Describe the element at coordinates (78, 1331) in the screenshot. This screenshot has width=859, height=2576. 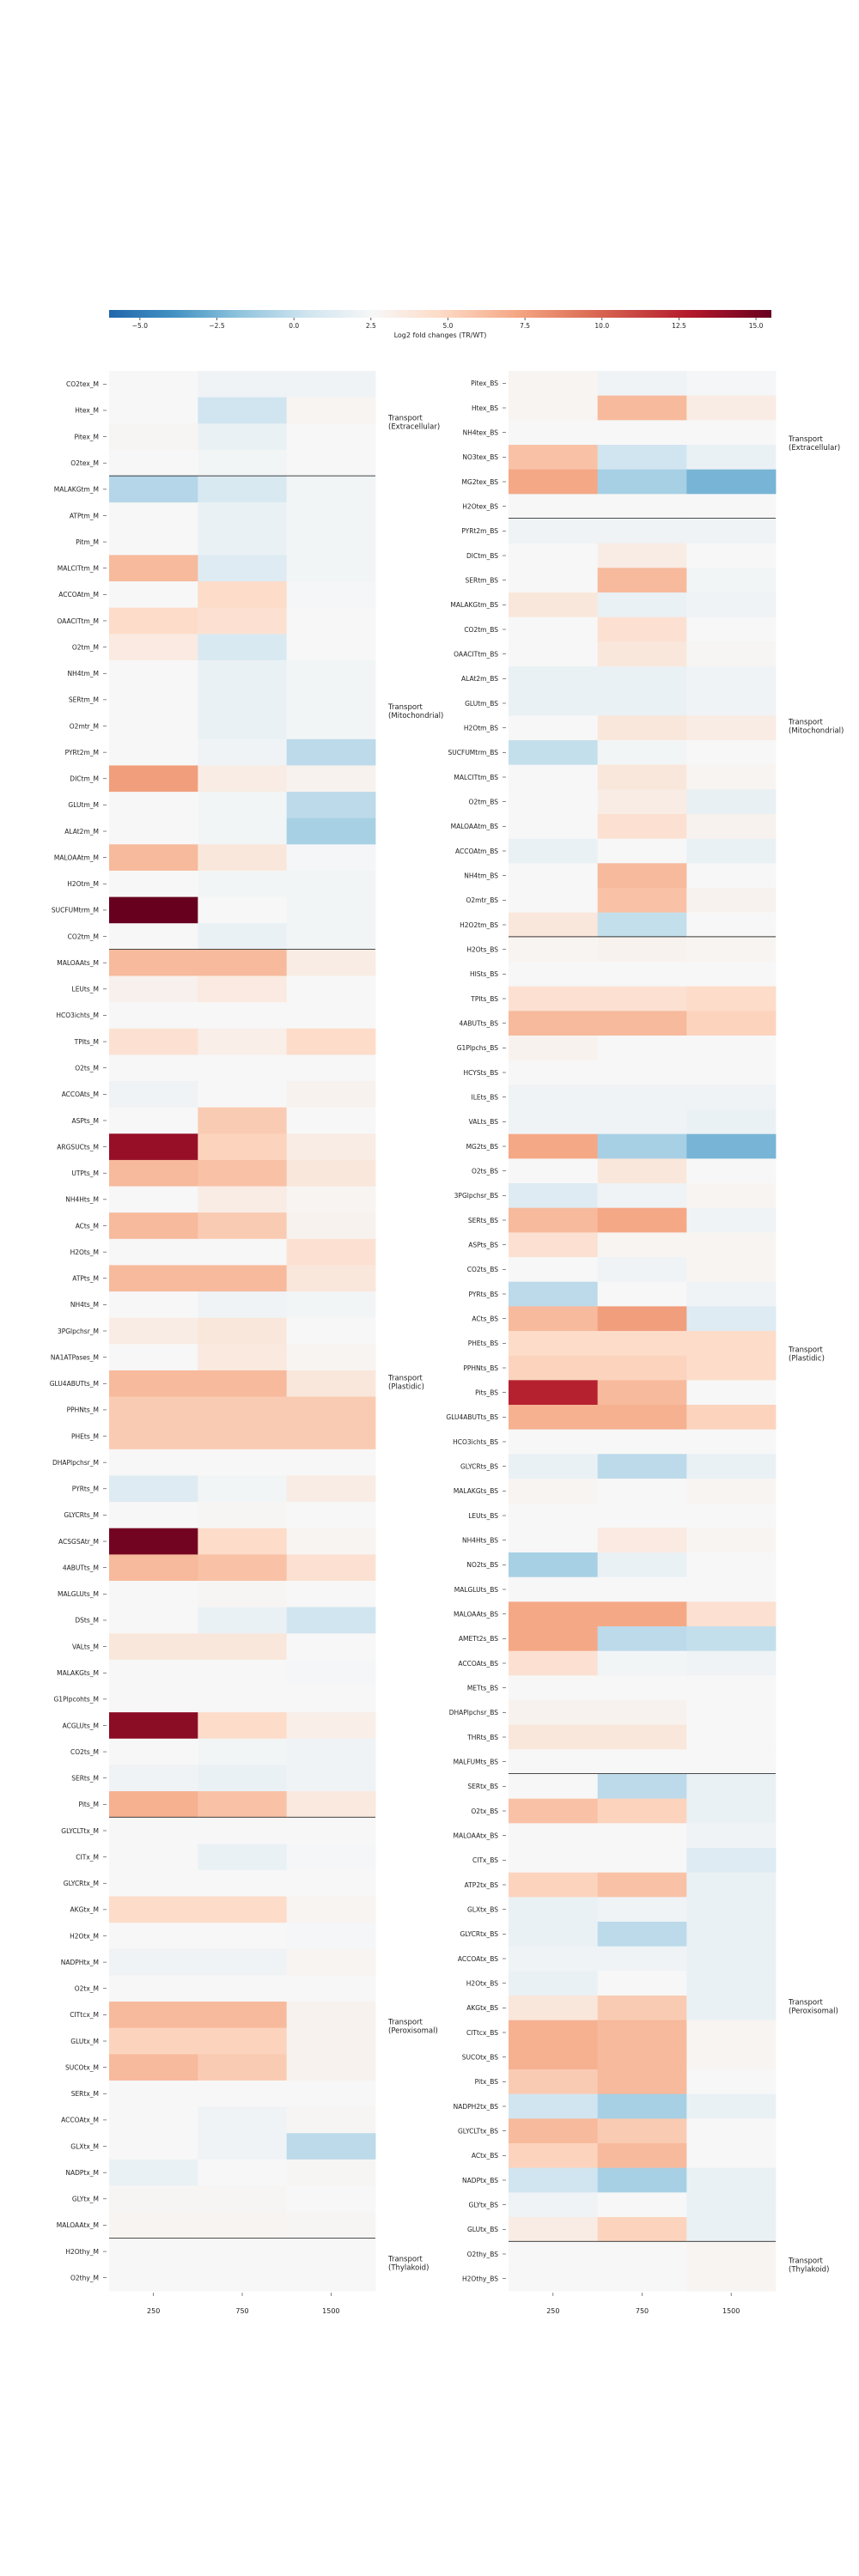
I see `row-label: 3PGlpchsr_M` at that location.